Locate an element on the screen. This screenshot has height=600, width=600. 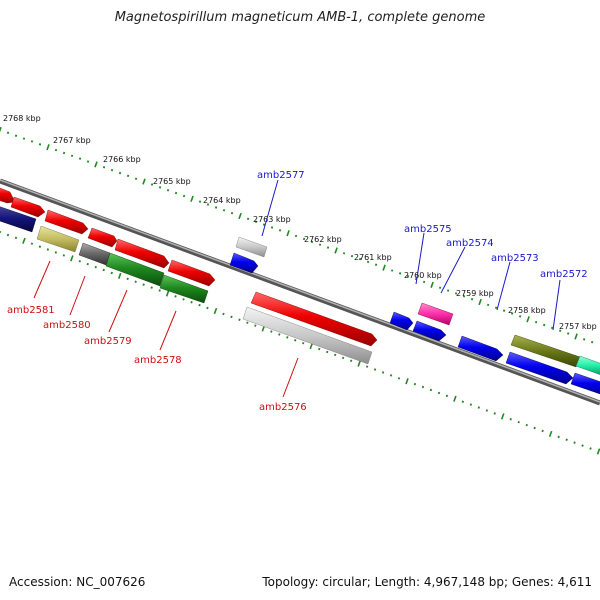
gene-amb2572-box is located at coordinates (587, 365).